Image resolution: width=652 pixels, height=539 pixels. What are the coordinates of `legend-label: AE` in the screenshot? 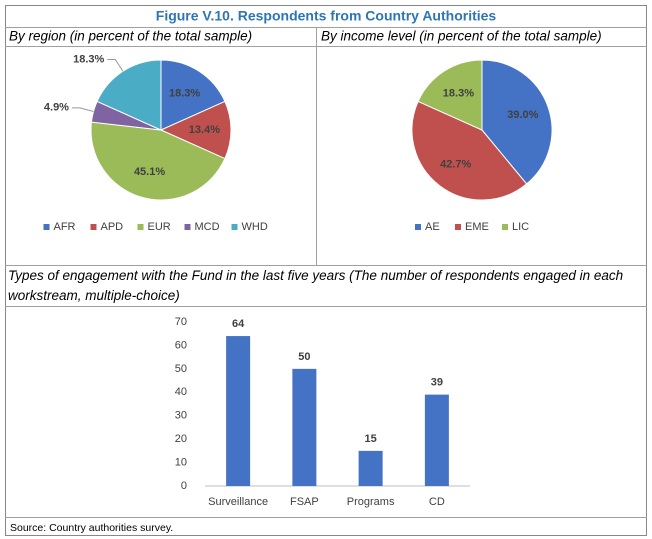 It's located at (432, 227).